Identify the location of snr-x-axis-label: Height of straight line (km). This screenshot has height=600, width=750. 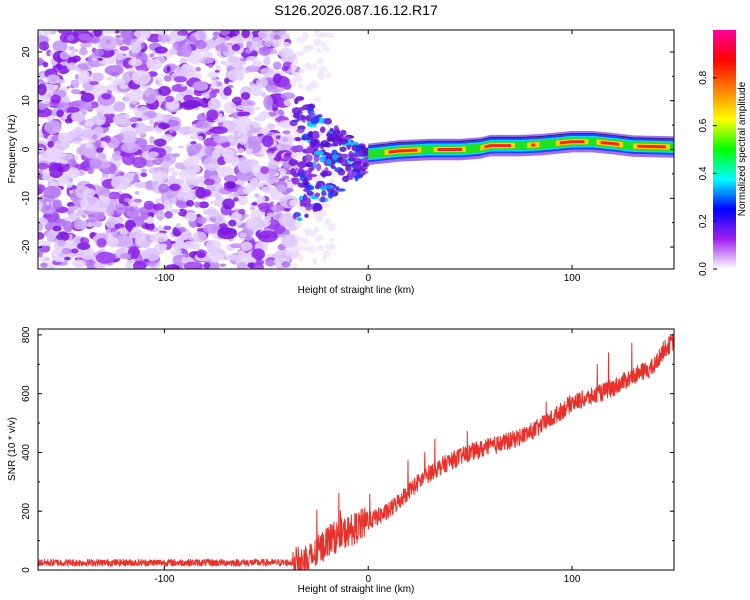
(356, 589).